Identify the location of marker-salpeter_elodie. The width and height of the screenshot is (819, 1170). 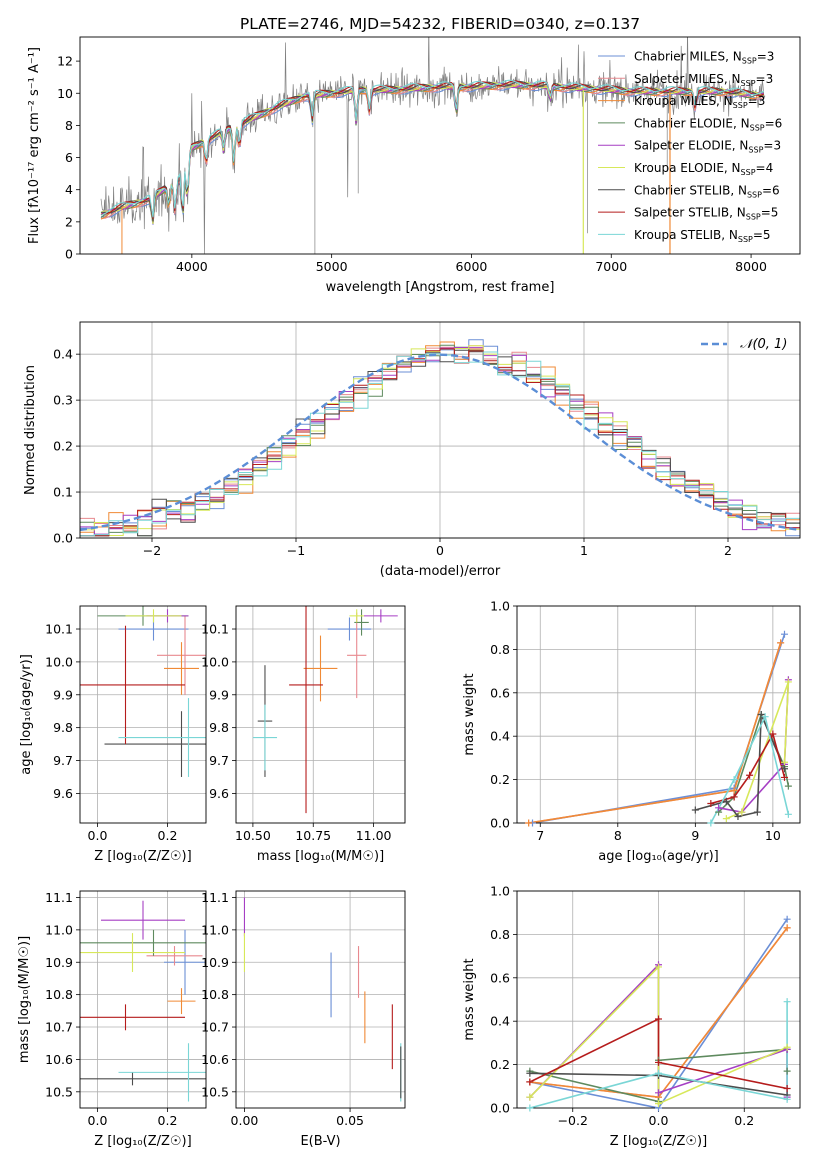
(658, 1093).